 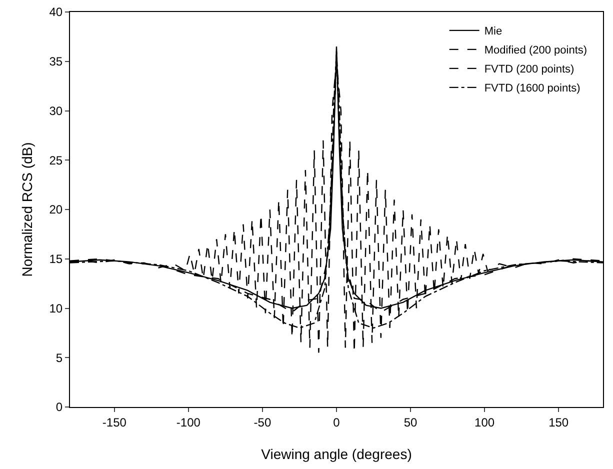 What do you see at coordinates (114, 422) in the screenshot?
I see `x-tick-label: -150` at bounding box center [114, 422].